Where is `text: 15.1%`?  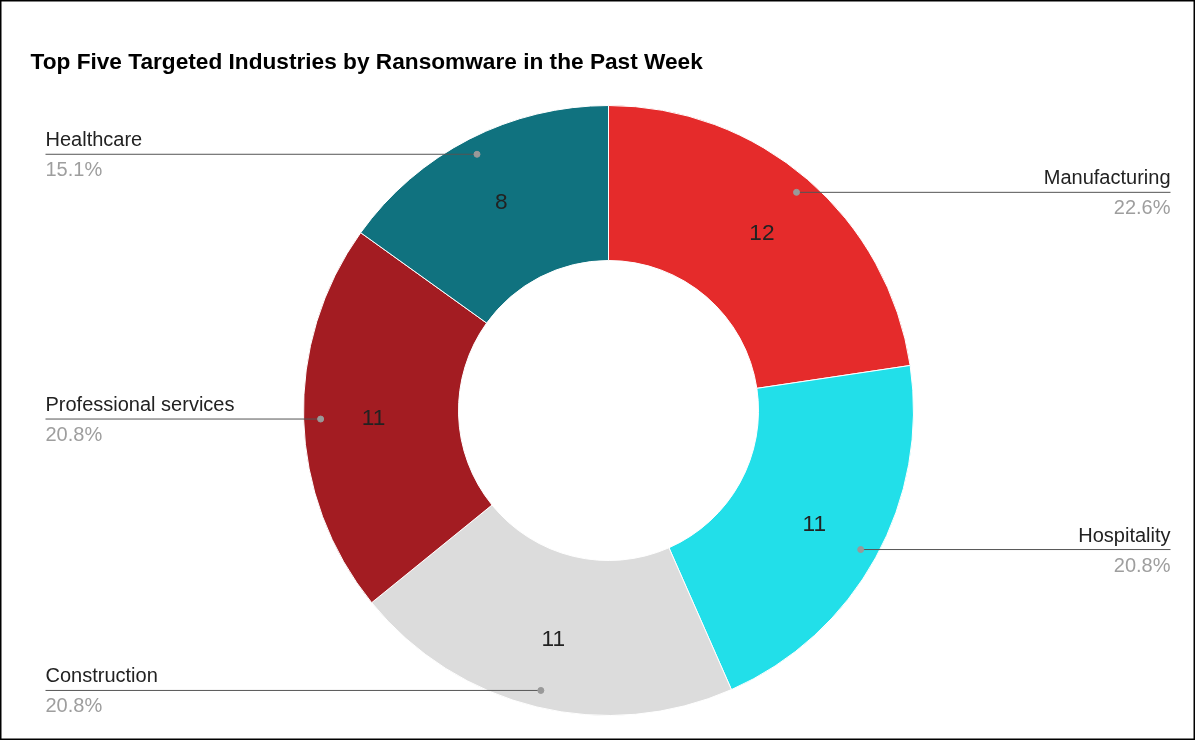 text: 15.1% is located at coordinates (74, 169).